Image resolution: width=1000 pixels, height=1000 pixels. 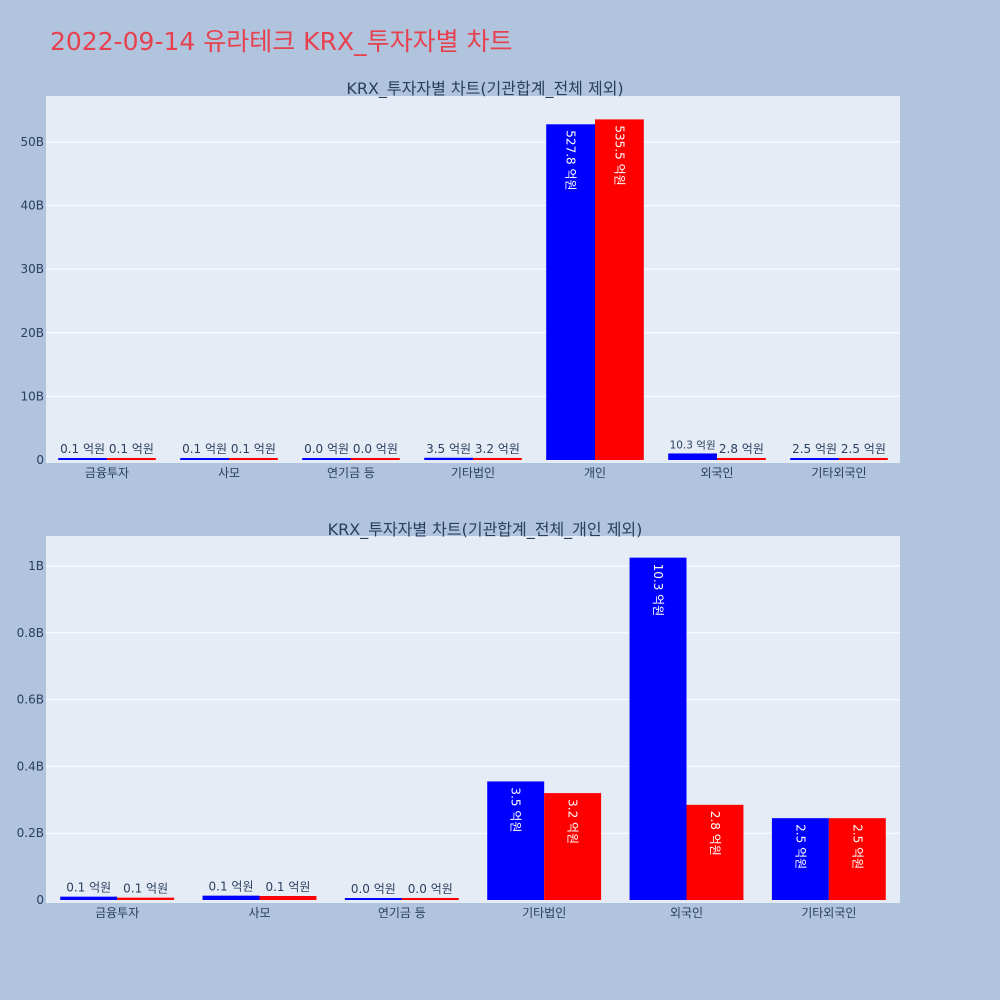 What do you see at coordinates (30, 633) in the screenshot?
I see `y-tick-label: 0.8B` at bounding box center [30, 633].